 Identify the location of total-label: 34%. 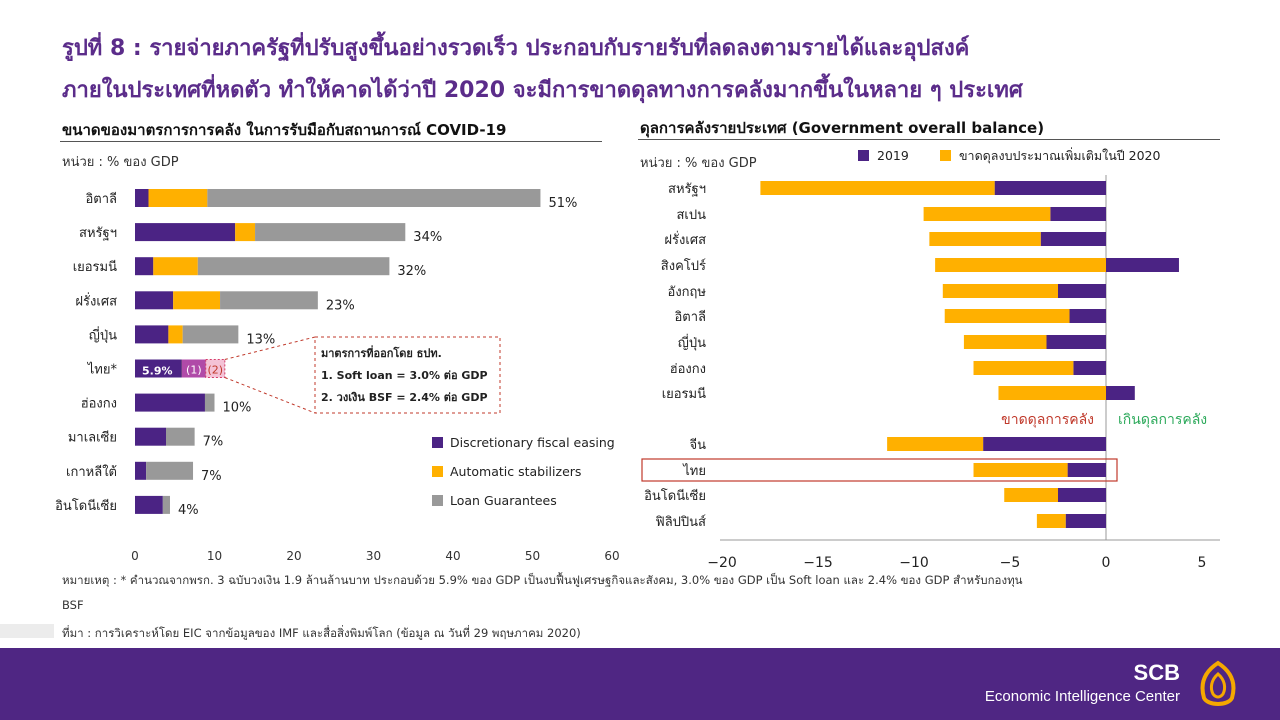
(427, 237).